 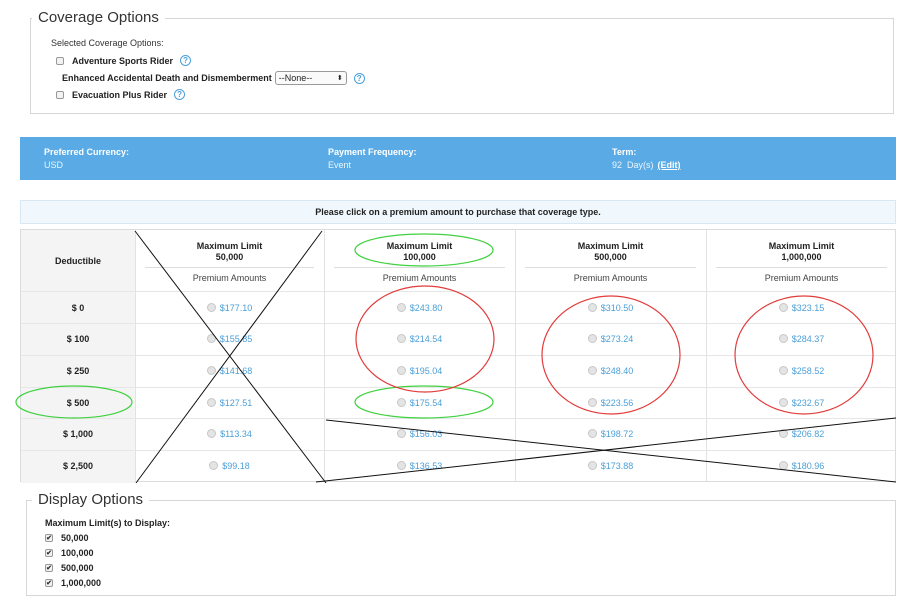 What do you see at coordinates (236, 370) in the screenshot?
I see `premium-amount: $141.68` at bounding box center [236, 370].